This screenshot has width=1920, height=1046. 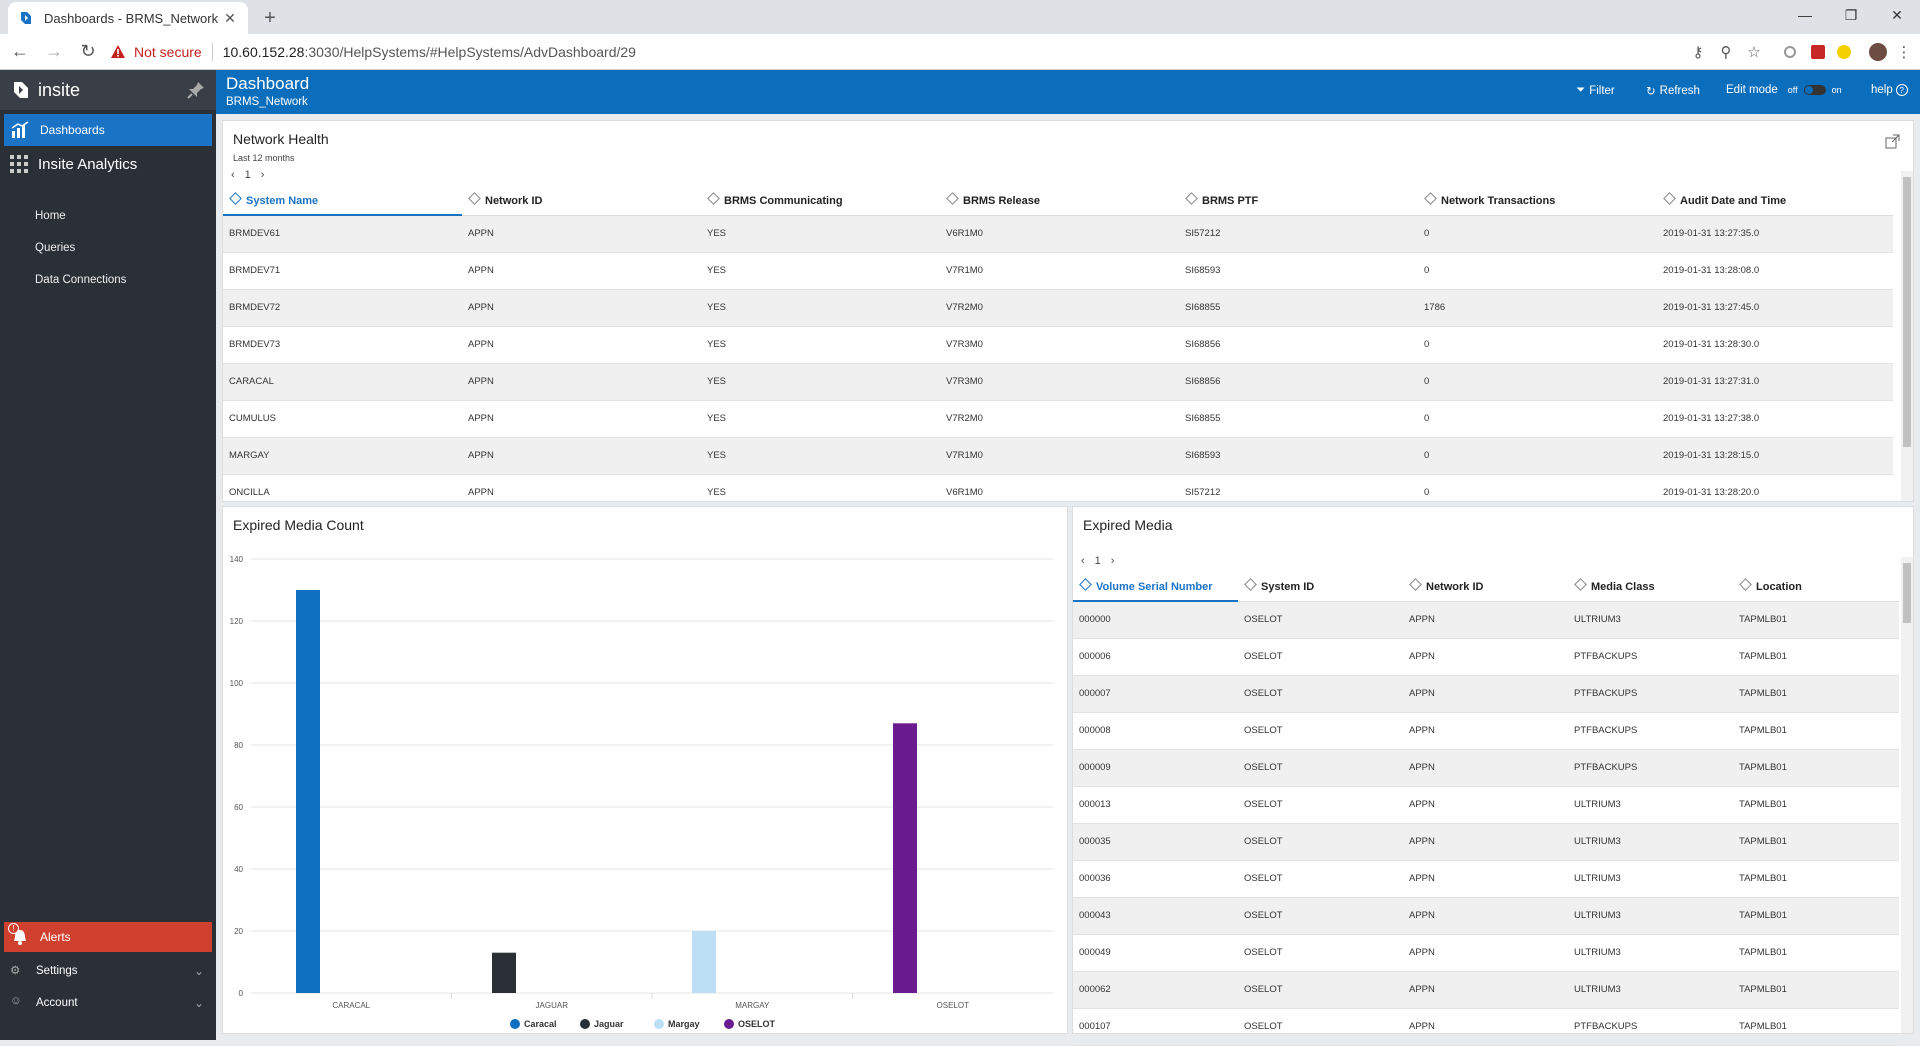 I want to click on extension-circle-icon, so click(x=1790, y=52).